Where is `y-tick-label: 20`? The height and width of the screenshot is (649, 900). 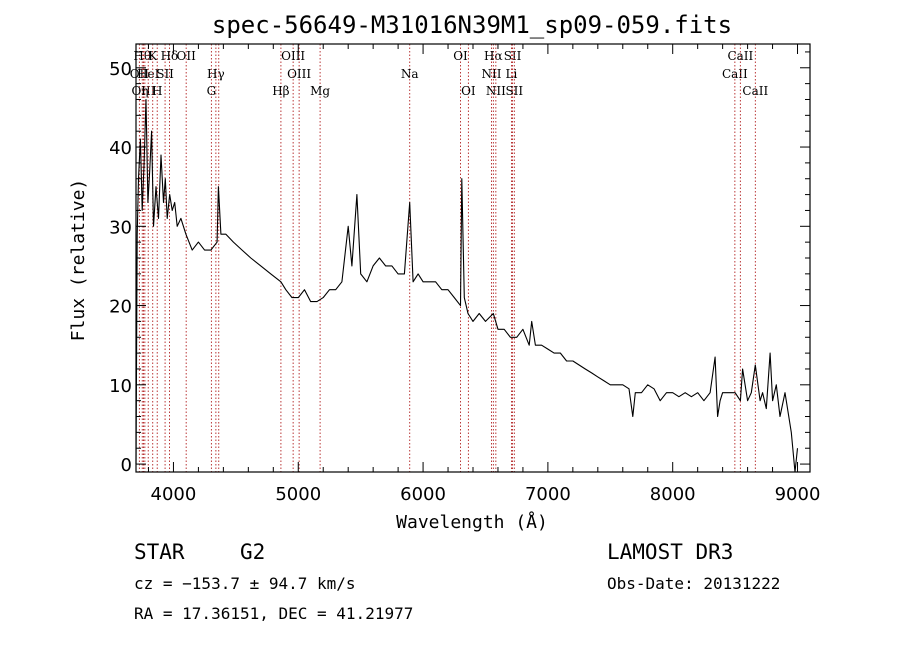 y-tick-label: 20 is located at coordinates (120, 307).